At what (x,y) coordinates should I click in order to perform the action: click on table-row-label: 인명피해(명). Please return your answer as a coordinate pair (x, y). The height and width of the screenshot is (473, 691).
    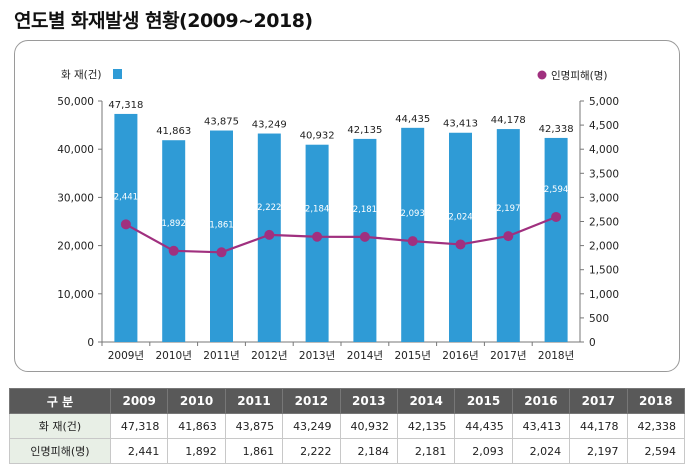
    Looking at the image, I should click on (60, 451).